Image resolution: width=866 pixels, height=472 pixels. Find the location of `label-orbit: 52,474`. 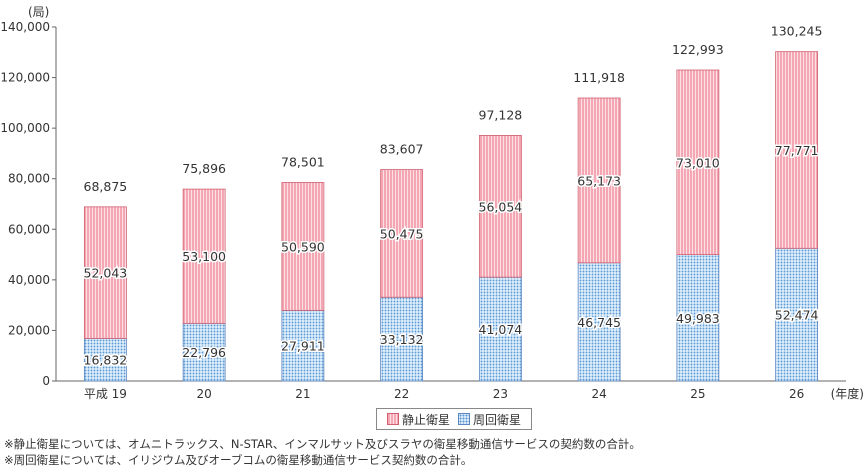

label-orbit: 52,474 is located at coordinates (797, 315).